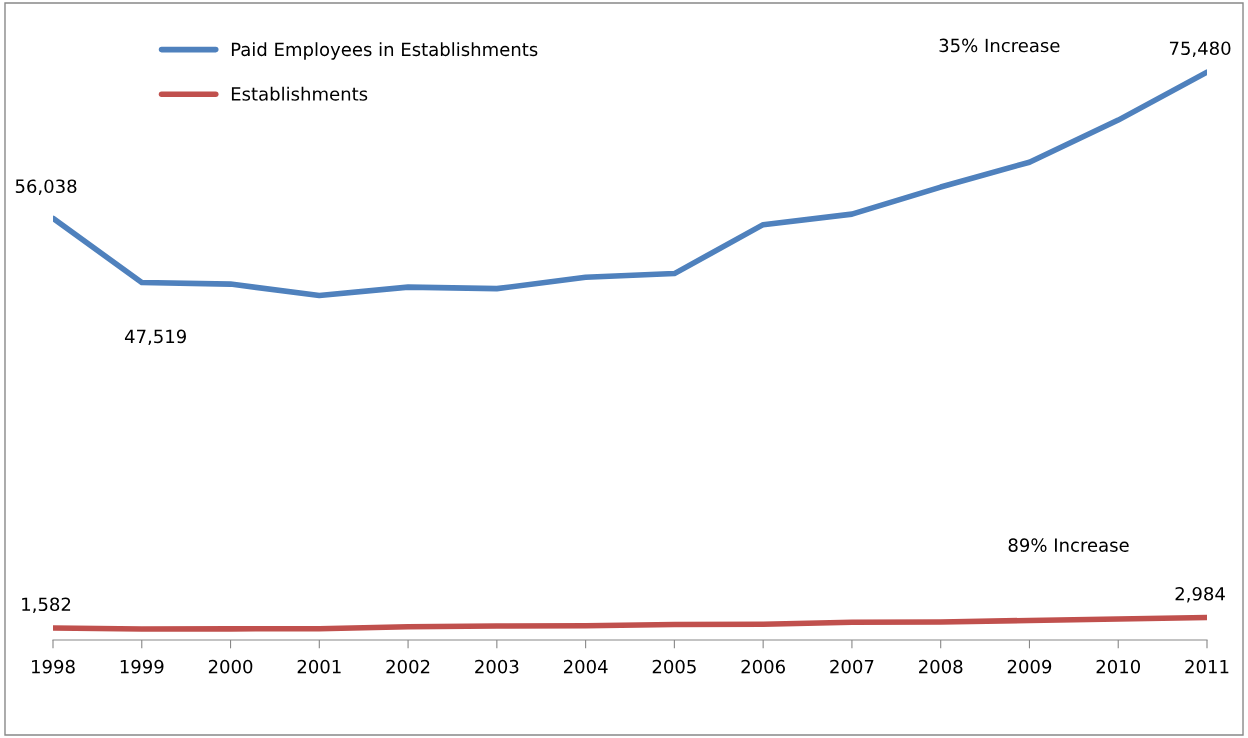 Image resolution: width=1248 pixels, height=738 pixels. Describe the element at coordinates (852, 666) in the screenshot. I see `x-tick-label: 2007` at that location.